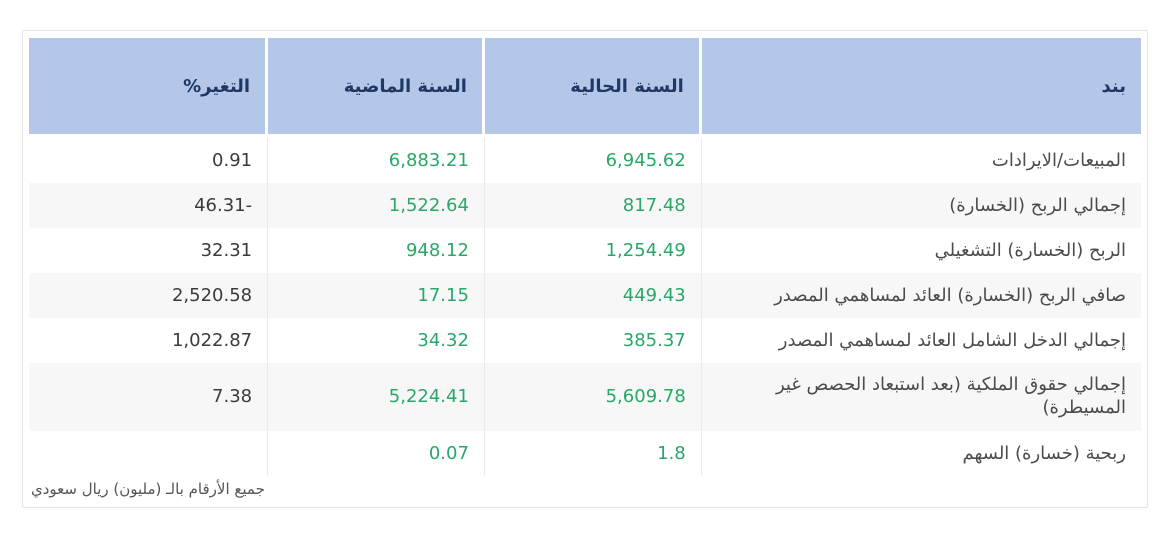 This screenshot has height=536, width=1170. What do you see at coordinates (593, 397) in the screenshot?
I see `cell-current-year: 5,609.78` at bounding box center [593, 397].